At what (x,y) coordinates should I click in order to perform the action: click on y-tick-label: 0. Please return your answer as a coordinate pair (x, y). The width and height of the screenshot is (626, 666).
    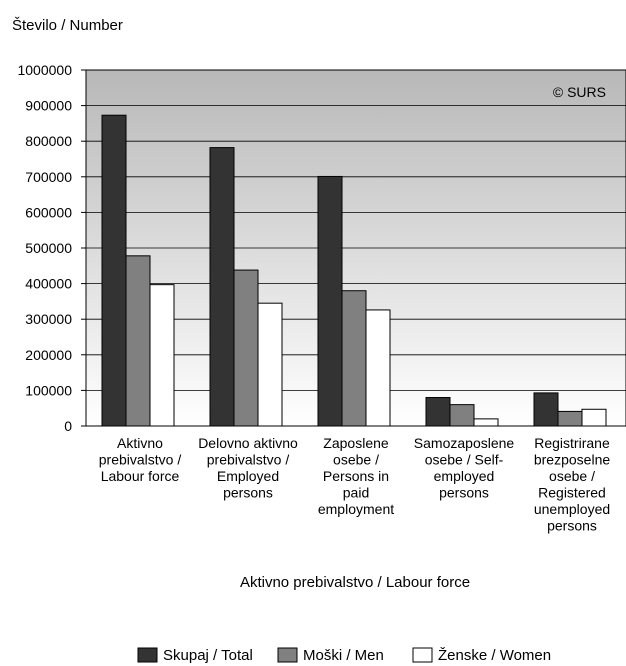
    Looking at the image, I should click on (68, 426).